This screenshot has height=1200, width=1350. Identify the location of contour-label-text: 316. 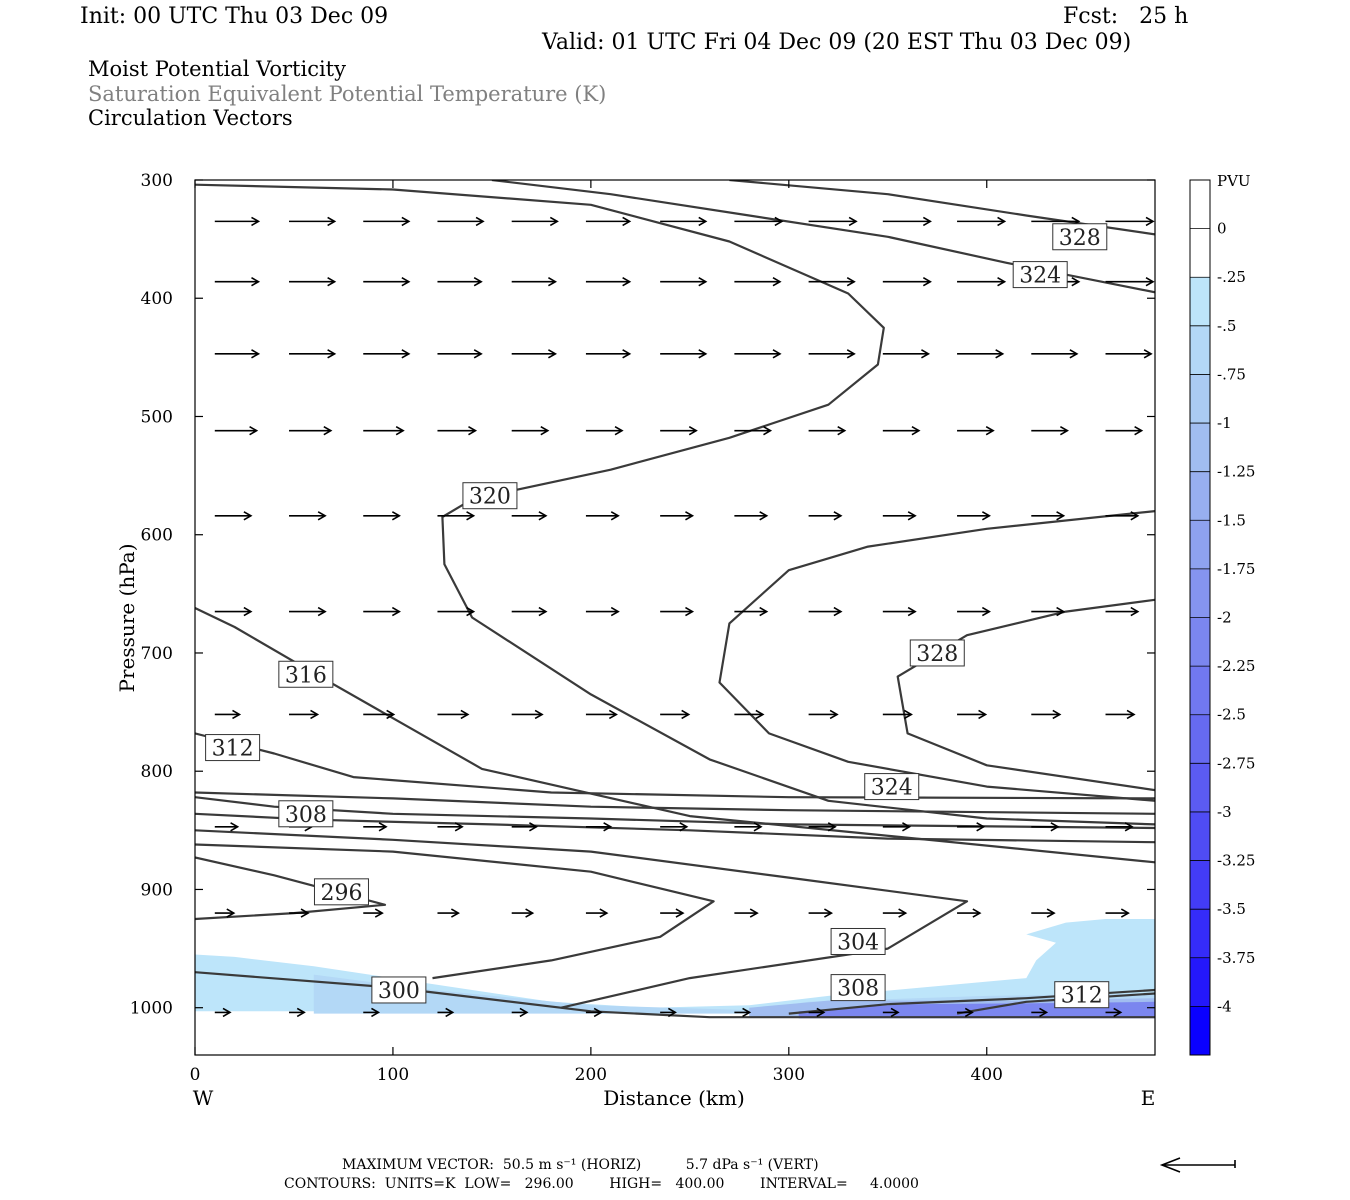
(306, 675).